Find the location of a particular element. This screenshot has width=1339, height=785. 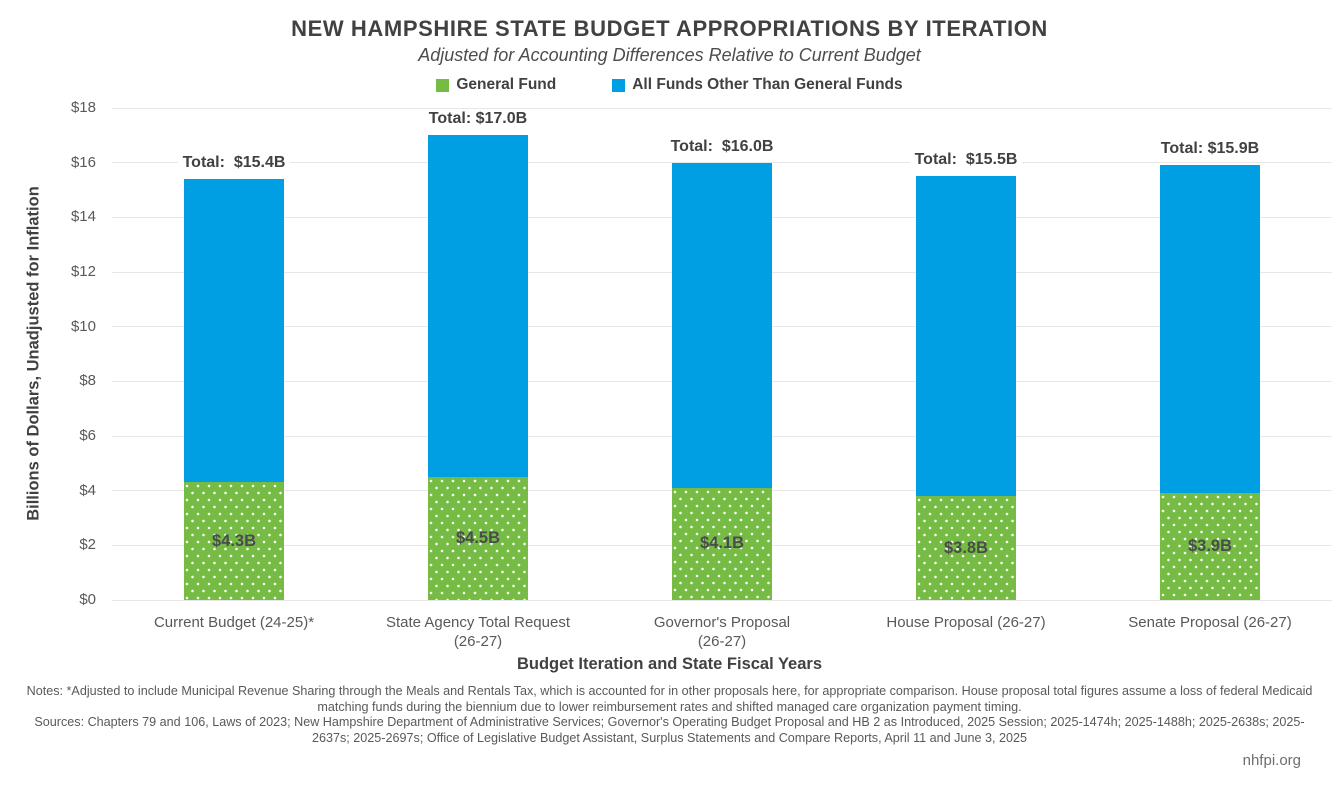

y-tick-label: $16 is located at coordinates (83, 162).